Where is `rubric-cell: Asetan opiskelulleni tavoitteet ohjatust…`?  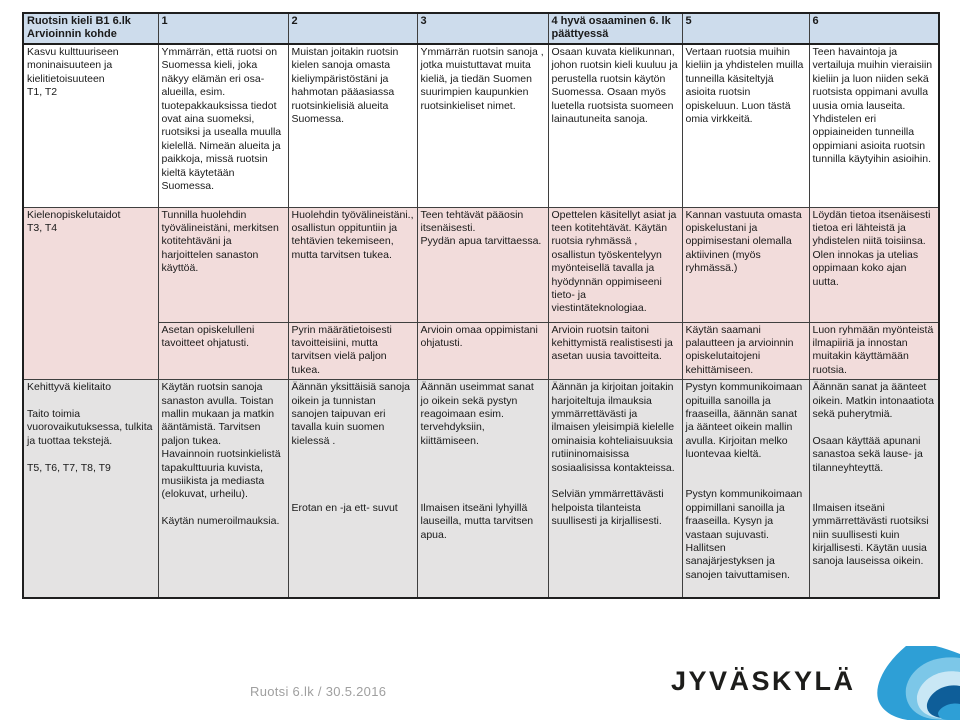
rubric-cell: Asetan opiskelulleni tavoitteet ohjatust… is located at coordinates (223, 351).